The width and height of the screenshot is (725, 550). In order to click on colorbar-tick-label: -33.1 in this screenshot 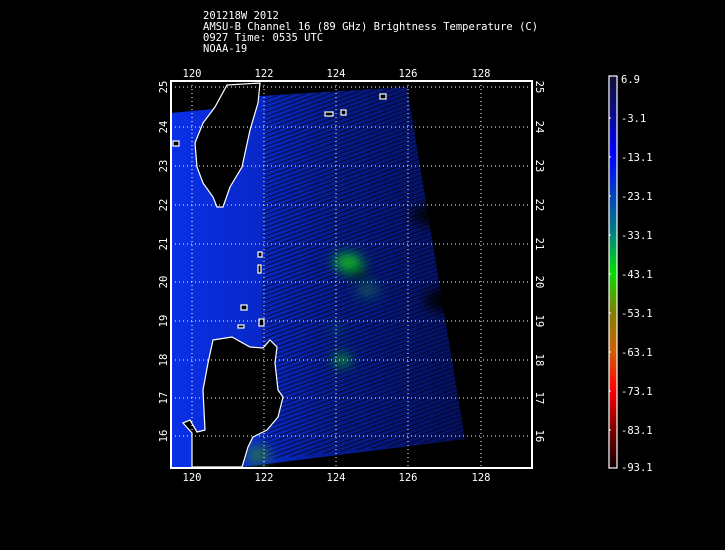, I will do `click(637, 236)`.